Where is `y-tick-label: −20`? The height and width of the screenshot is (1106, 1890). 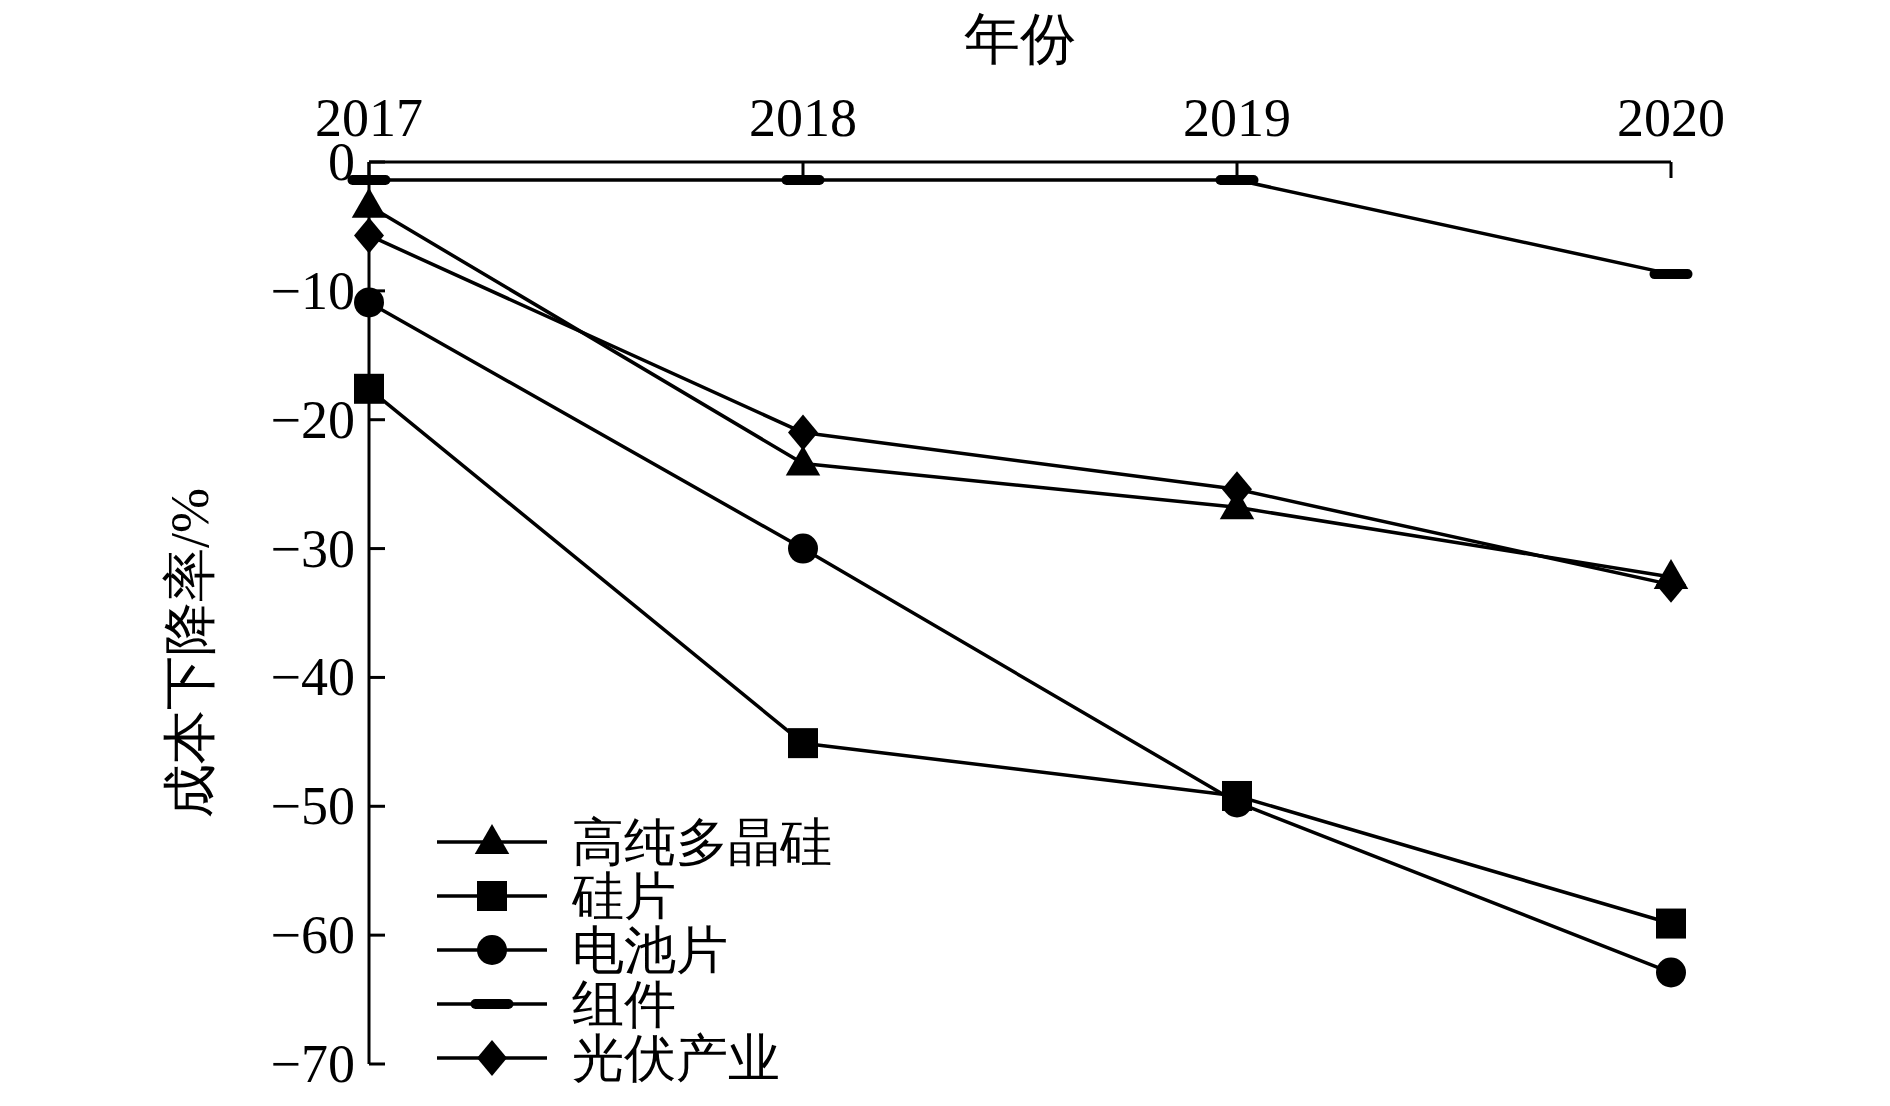
y-tick-label: −20 is located at coordinates (312, 419).